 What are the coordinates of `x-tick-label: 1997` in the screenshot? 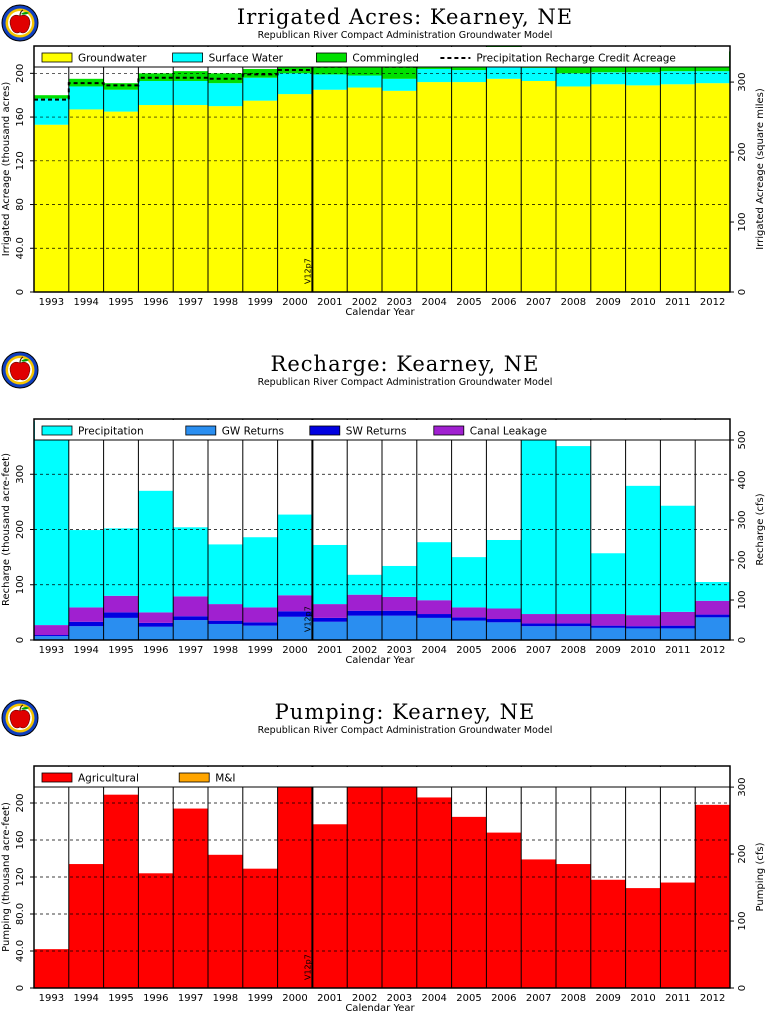 It's located at (190, 302).